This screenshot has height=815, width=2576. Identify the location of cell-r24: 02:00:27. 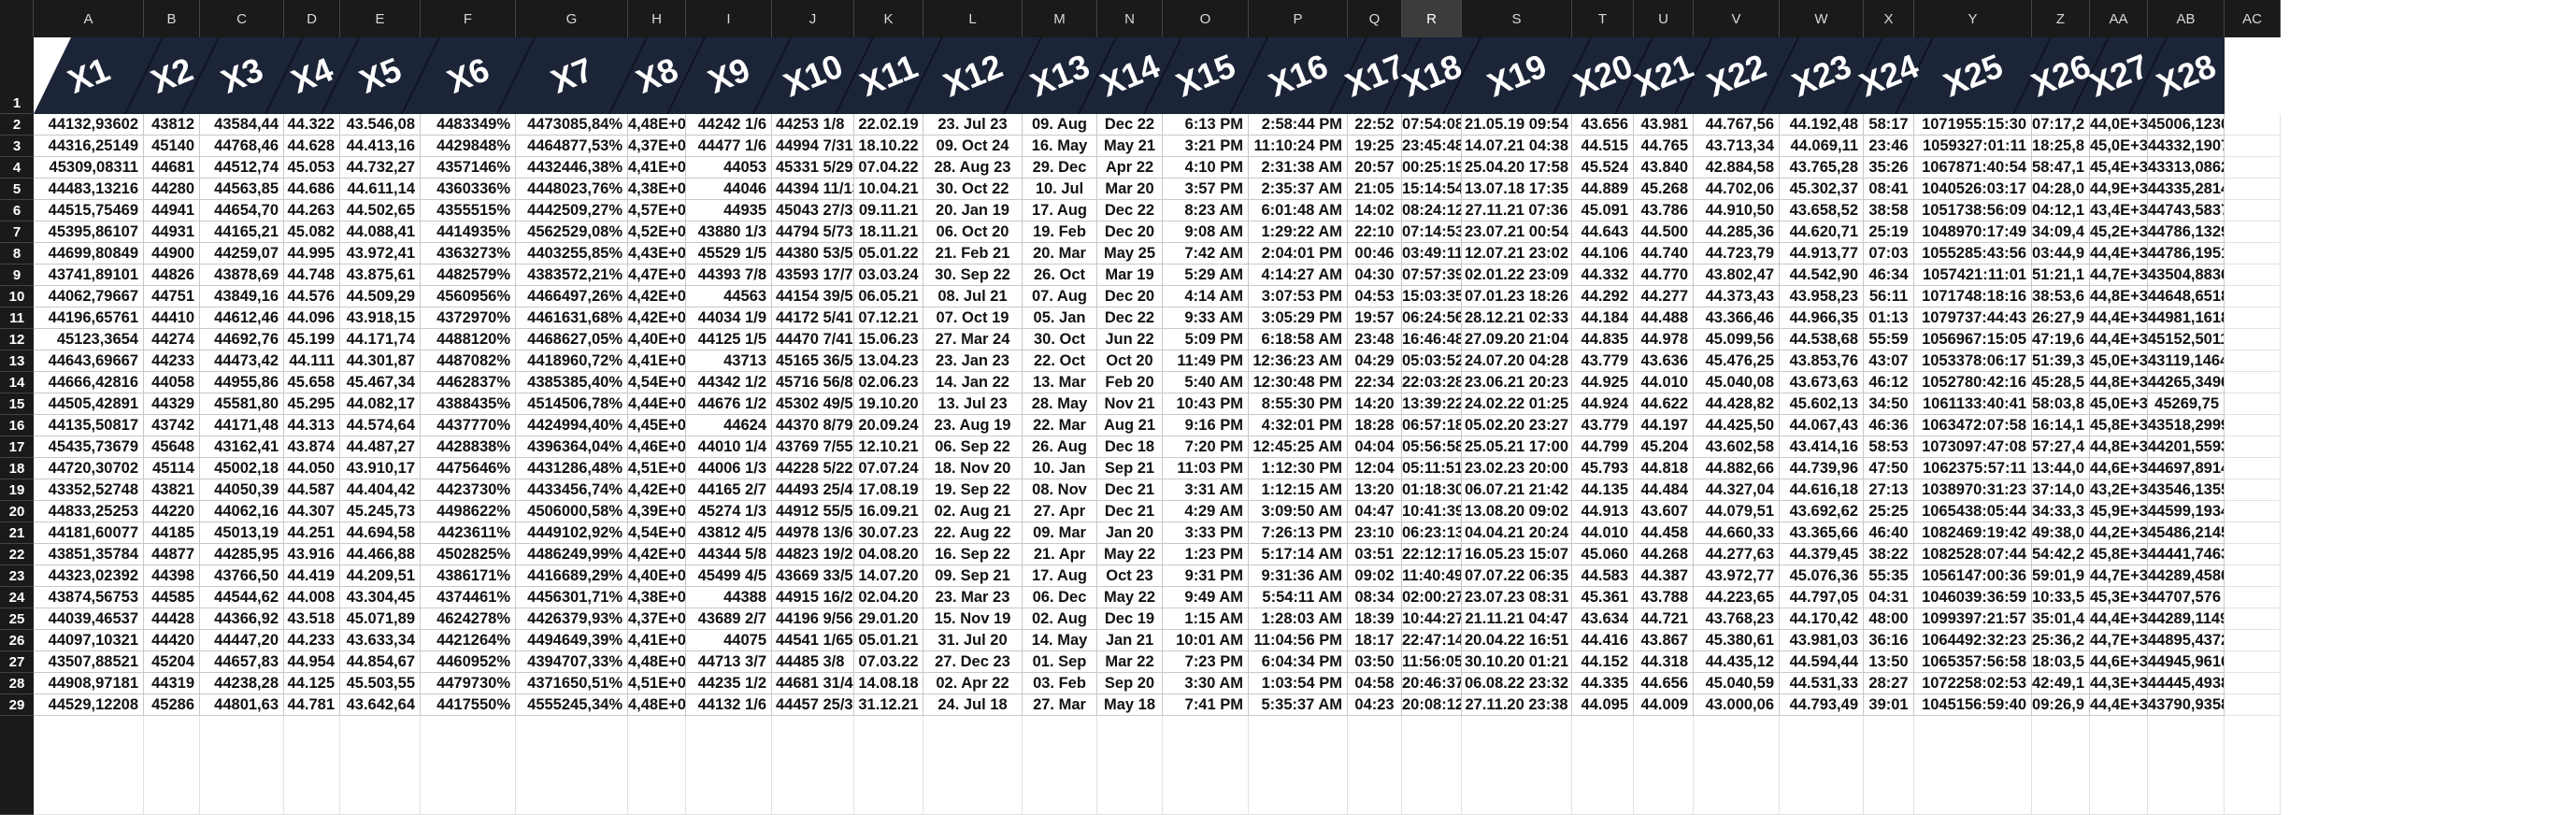
(1432, 597).